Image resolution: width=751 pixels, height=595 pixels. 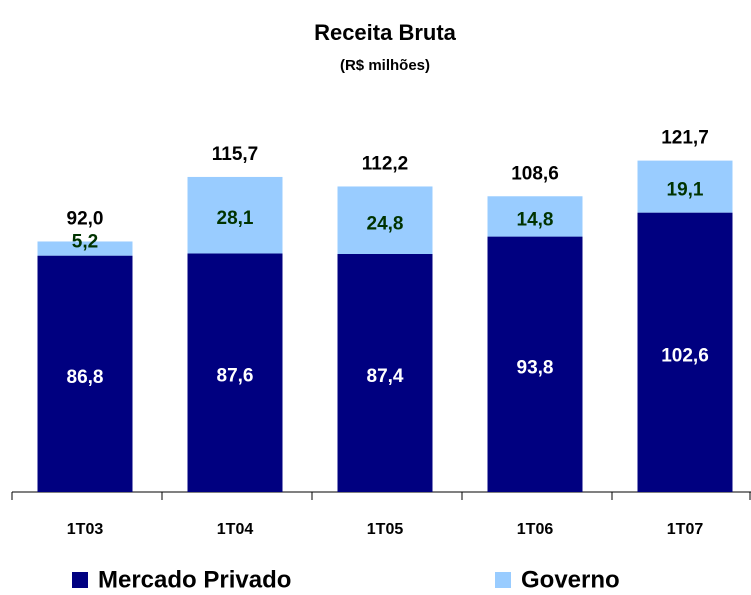 I want to click on value-label: 14,8, so click(x=535, y=219).